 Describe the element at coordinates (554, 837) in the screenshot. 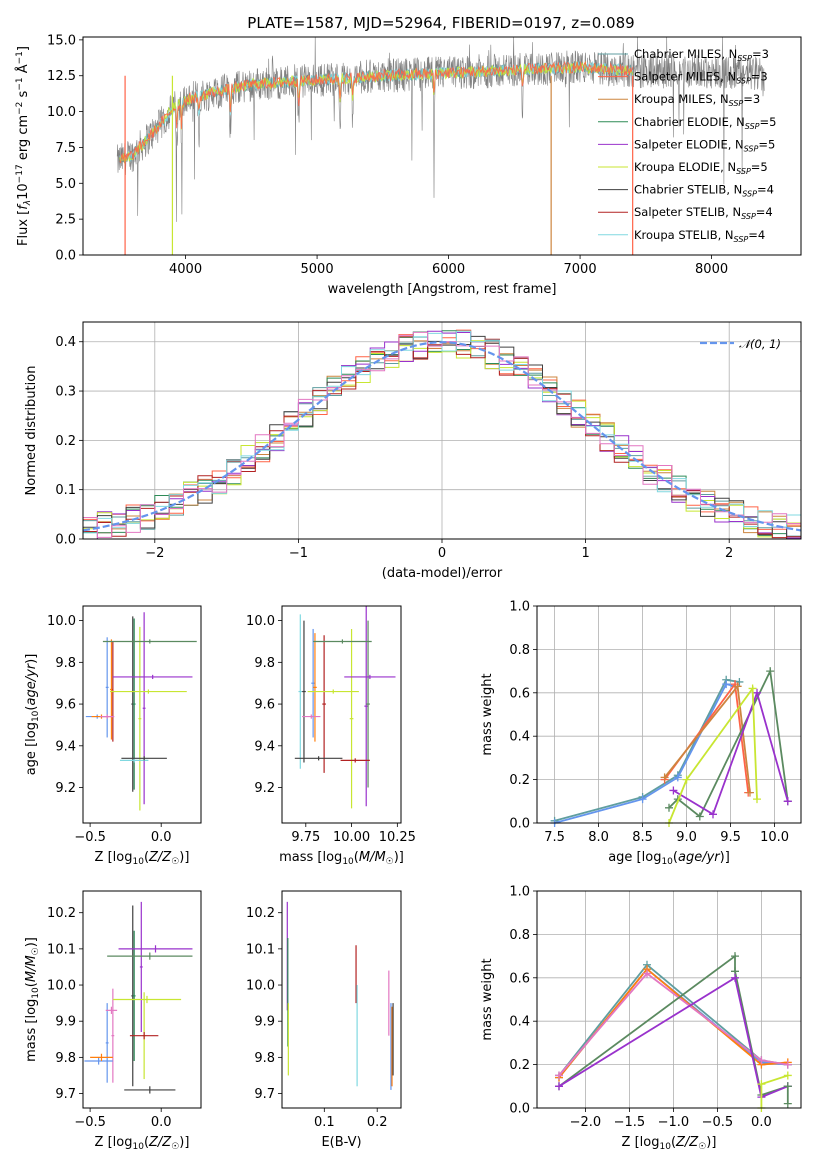

I see `x-tick-label: 7.5` at that location.